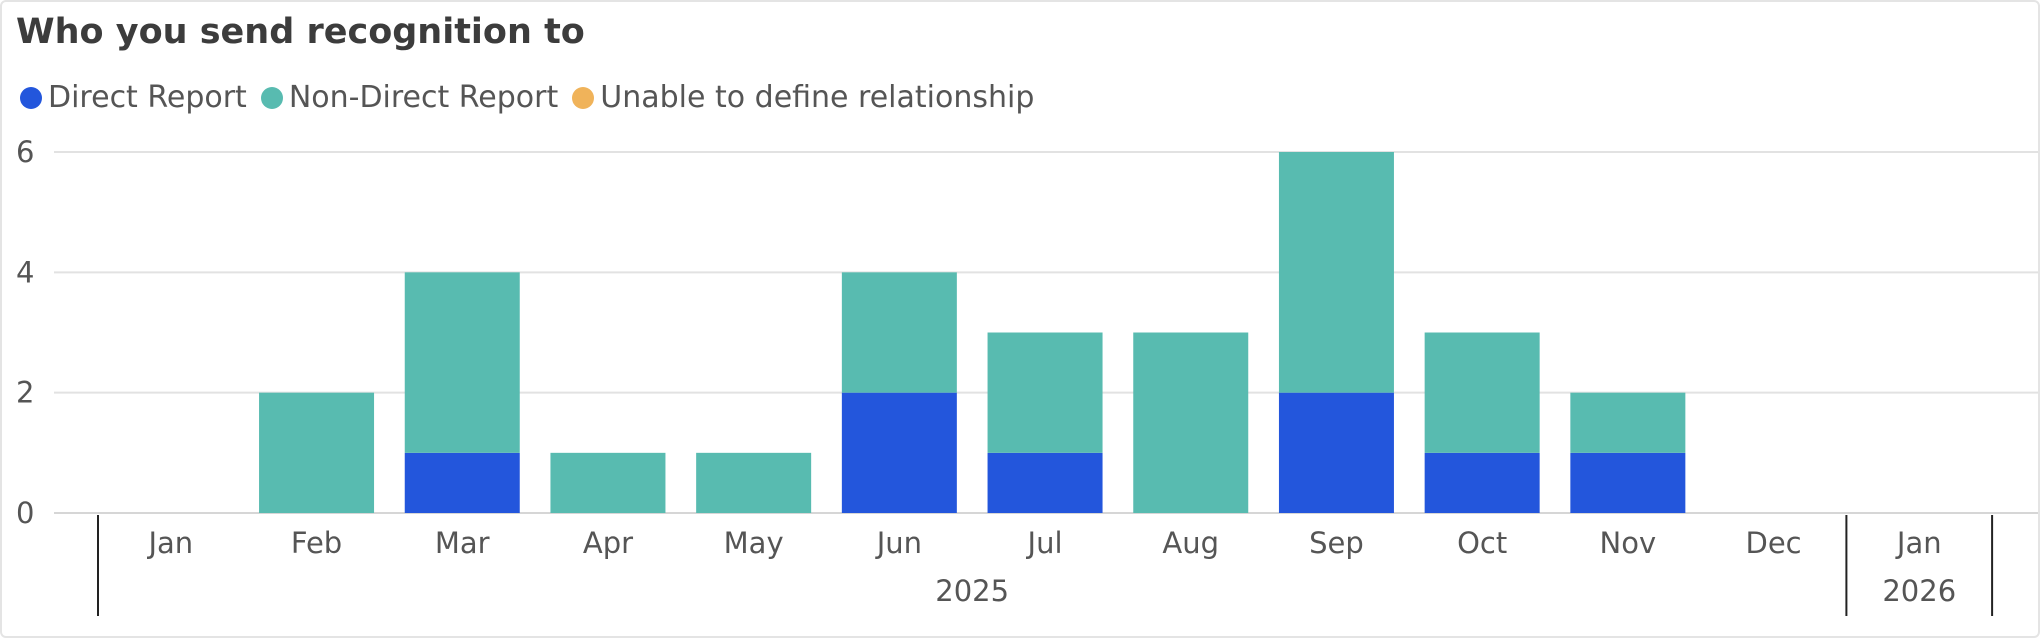  What do you see at coordinates (25, 272) in the screenshot?
I see `y-tick-label: 4` at bounding box center [25, 272].